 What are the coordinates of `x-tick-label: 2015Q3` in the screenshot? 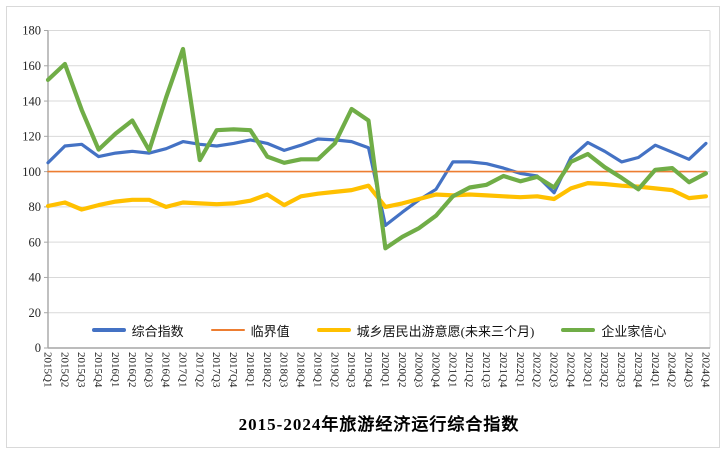 It's located at (81, 370).